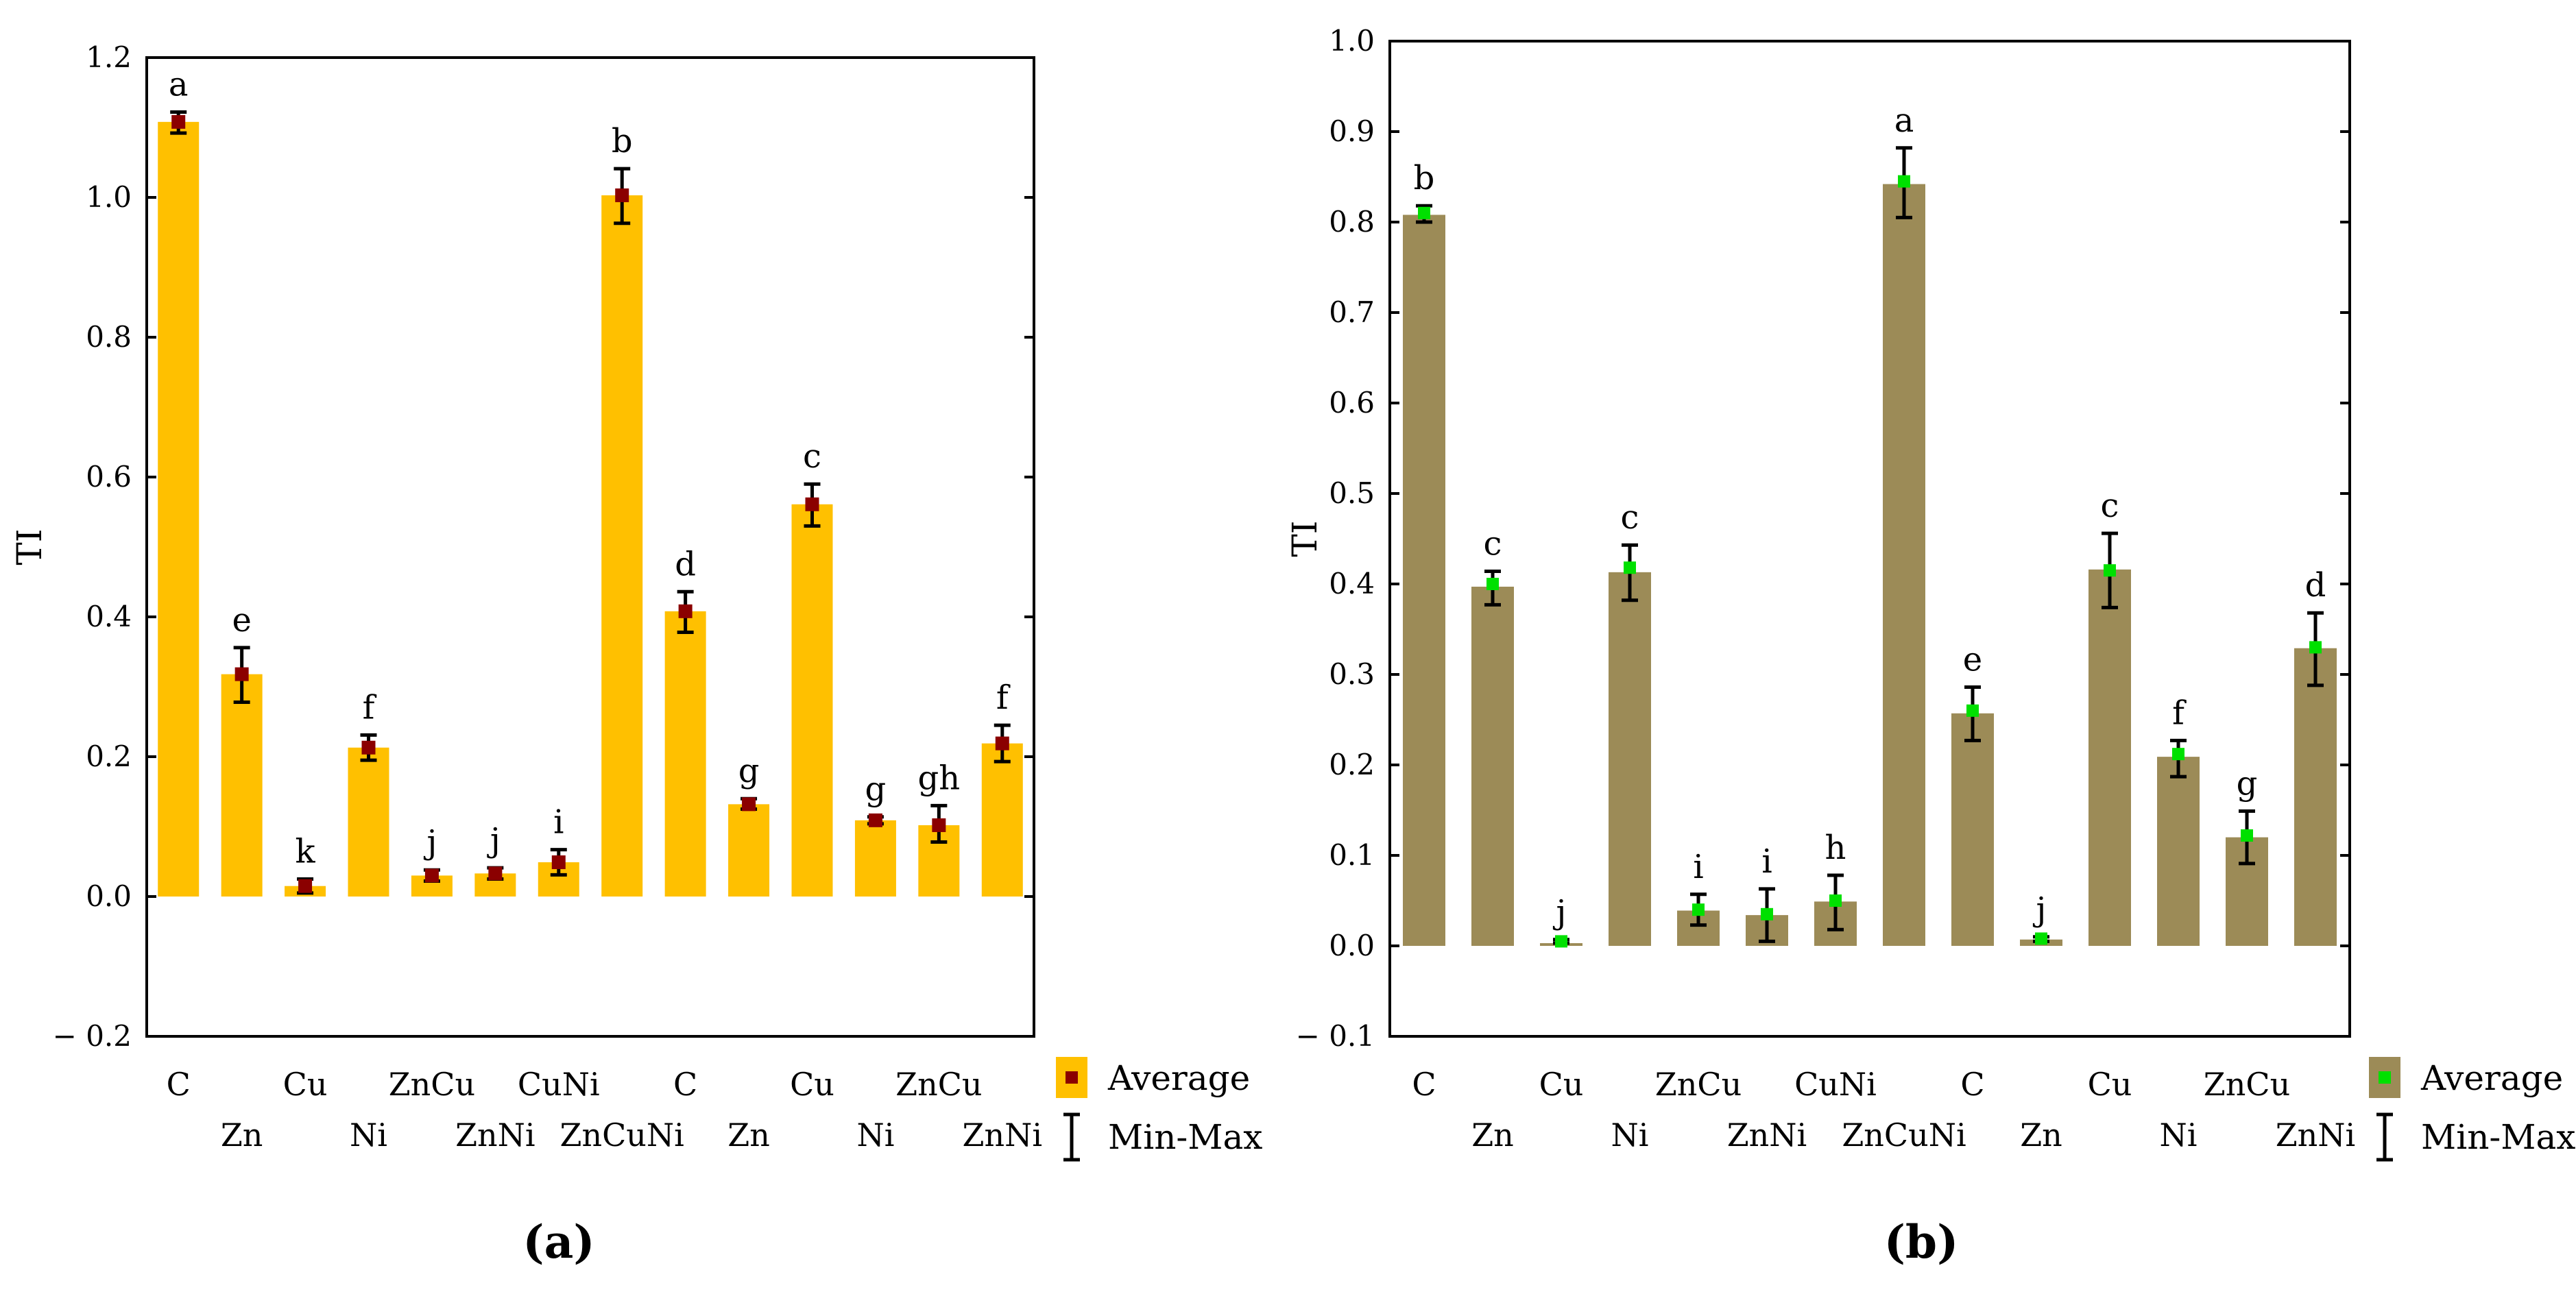 The width and height of the screenshot is (2576, 1292). Describe the element at coordinates (558, 1242) in the screenshot. I see `panel-label-a: (a)` at that location.